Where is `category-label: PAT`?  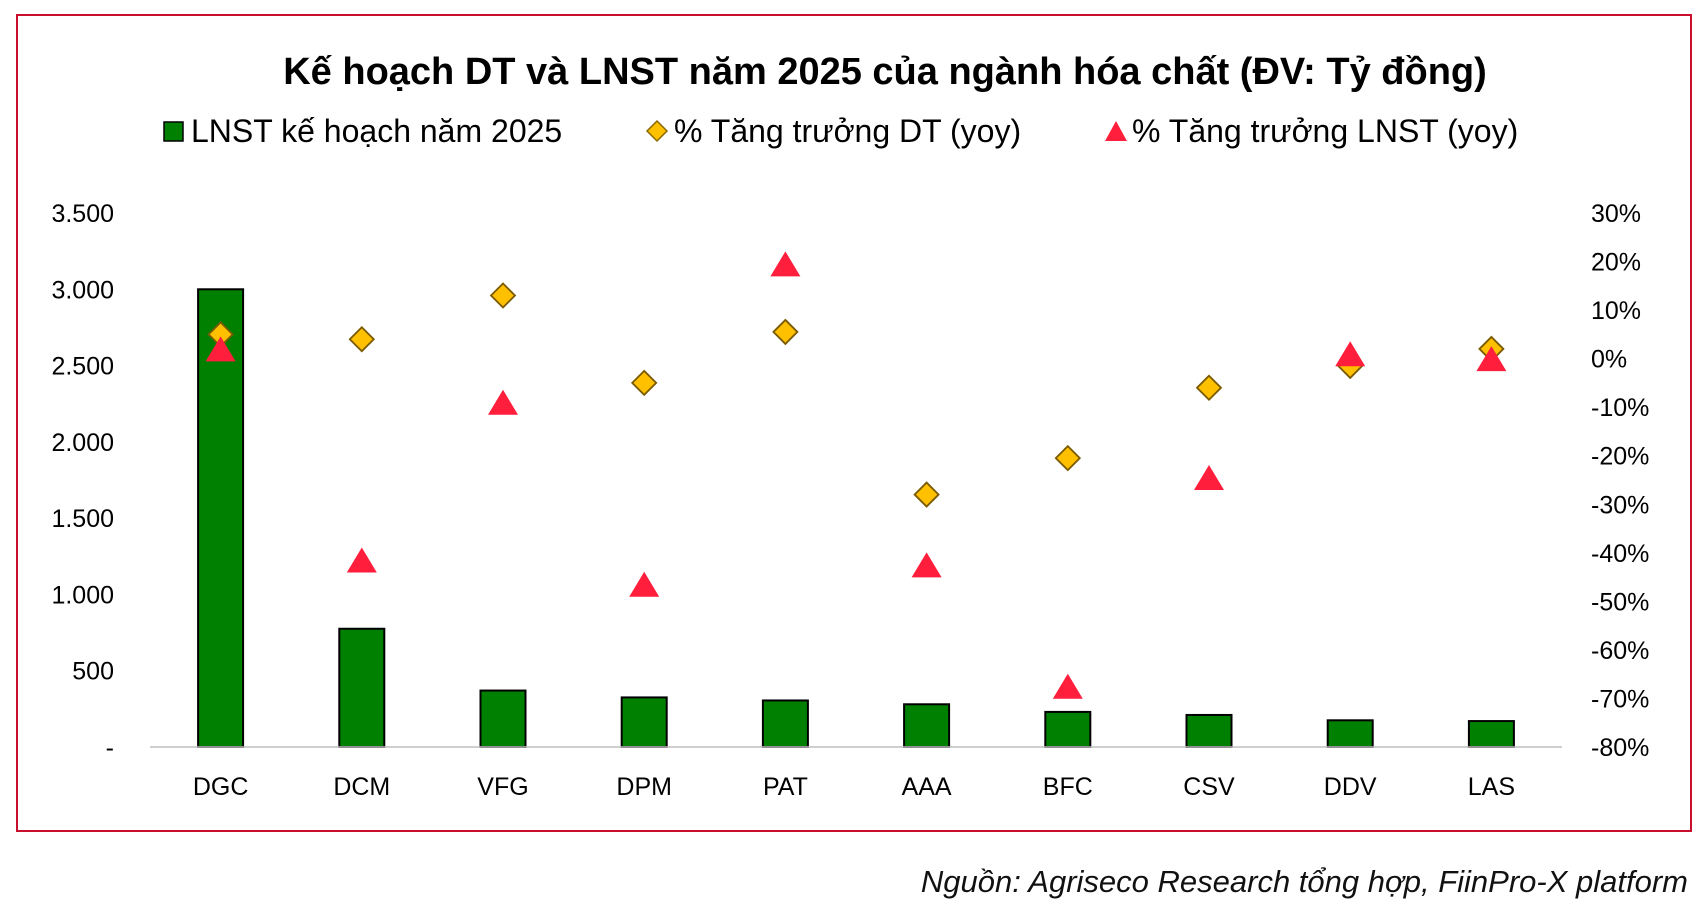
category-label: PAT is located at coordinates (785, 787).